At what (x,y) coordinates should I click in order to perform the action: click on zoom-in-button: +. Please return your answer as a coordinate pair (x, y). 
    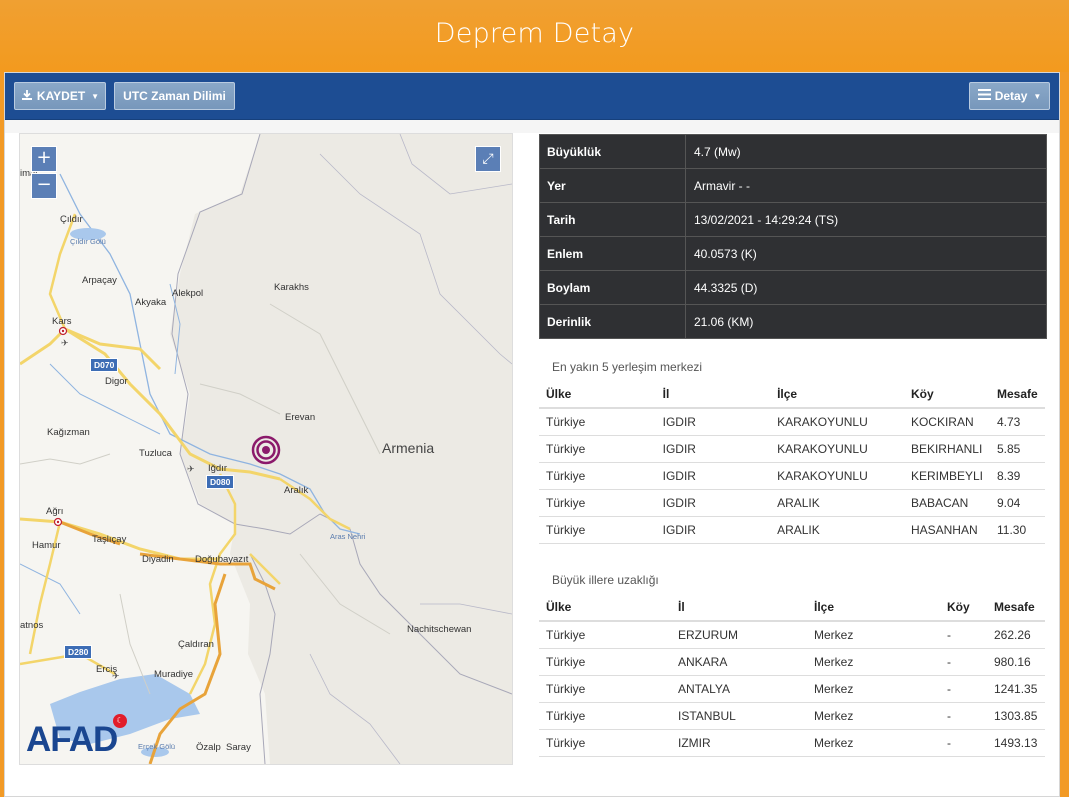
    Looking at the image, I should click on (44, 159).